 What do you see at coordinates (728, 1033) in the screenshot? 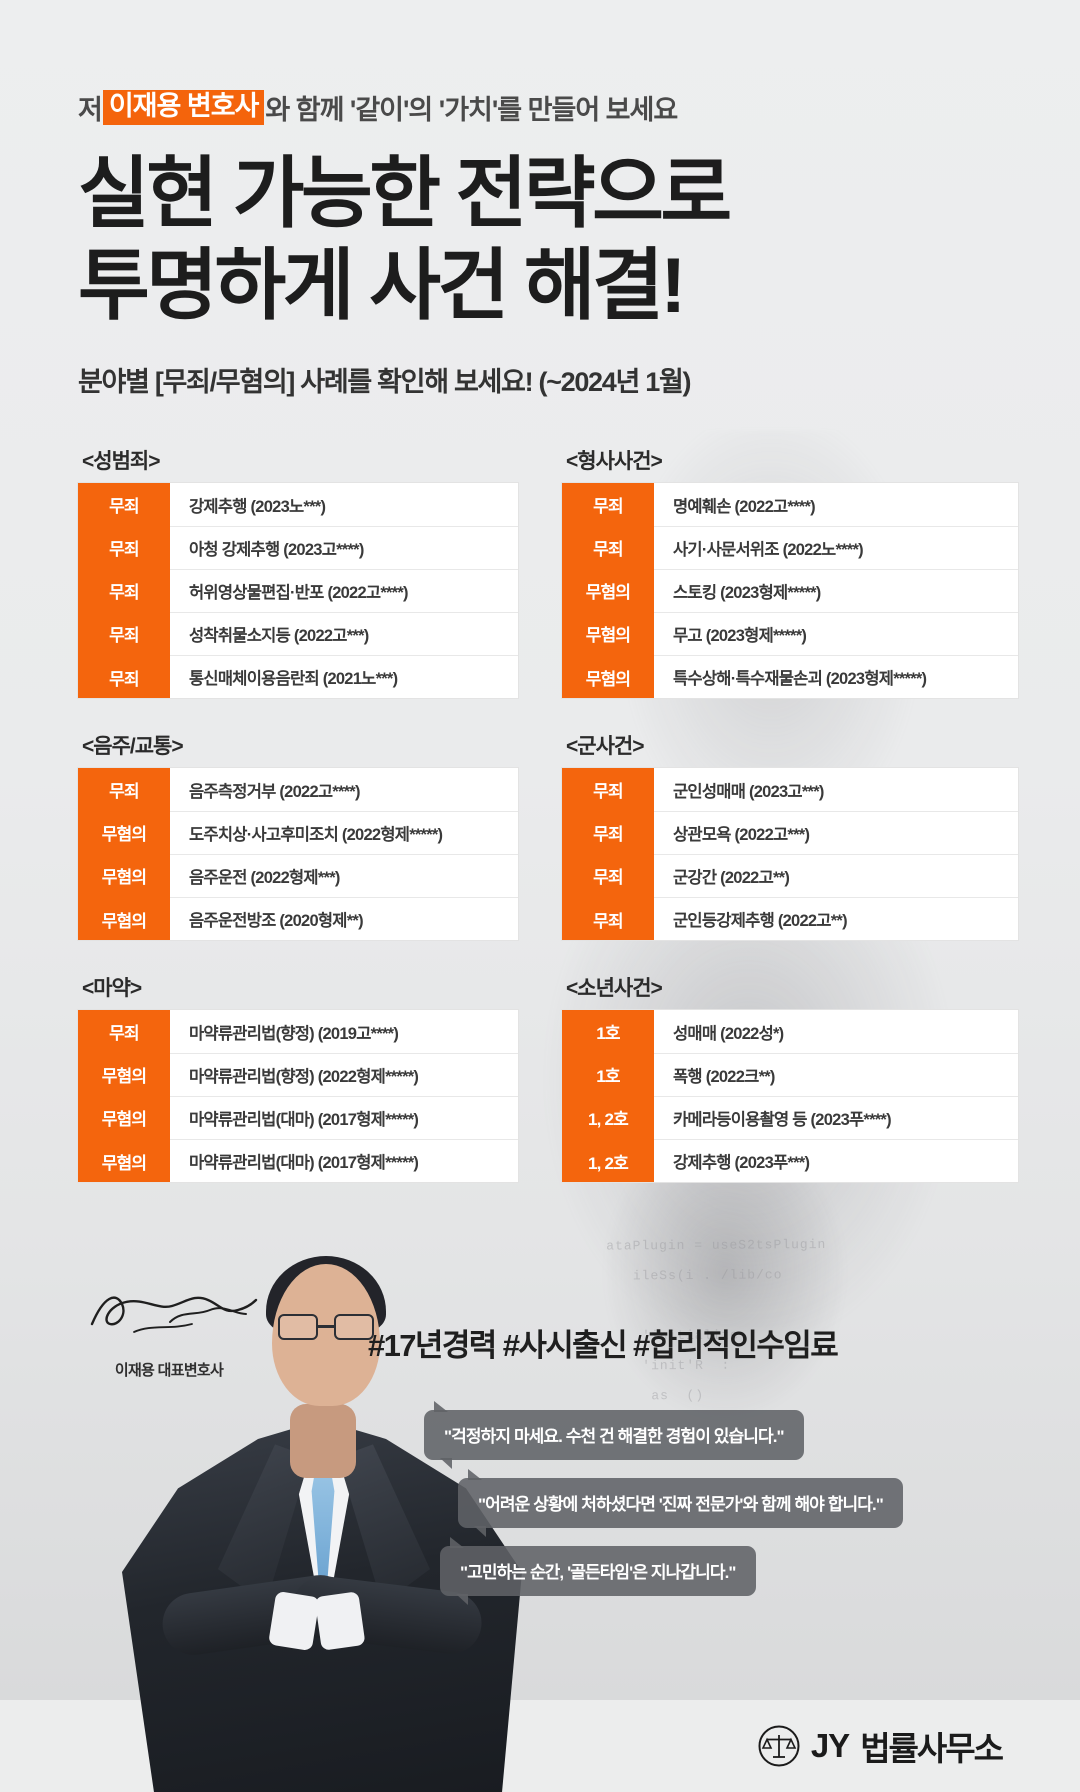
I see `case-label: 성매매 (2022성*)` at bounding box center [728, 1033].